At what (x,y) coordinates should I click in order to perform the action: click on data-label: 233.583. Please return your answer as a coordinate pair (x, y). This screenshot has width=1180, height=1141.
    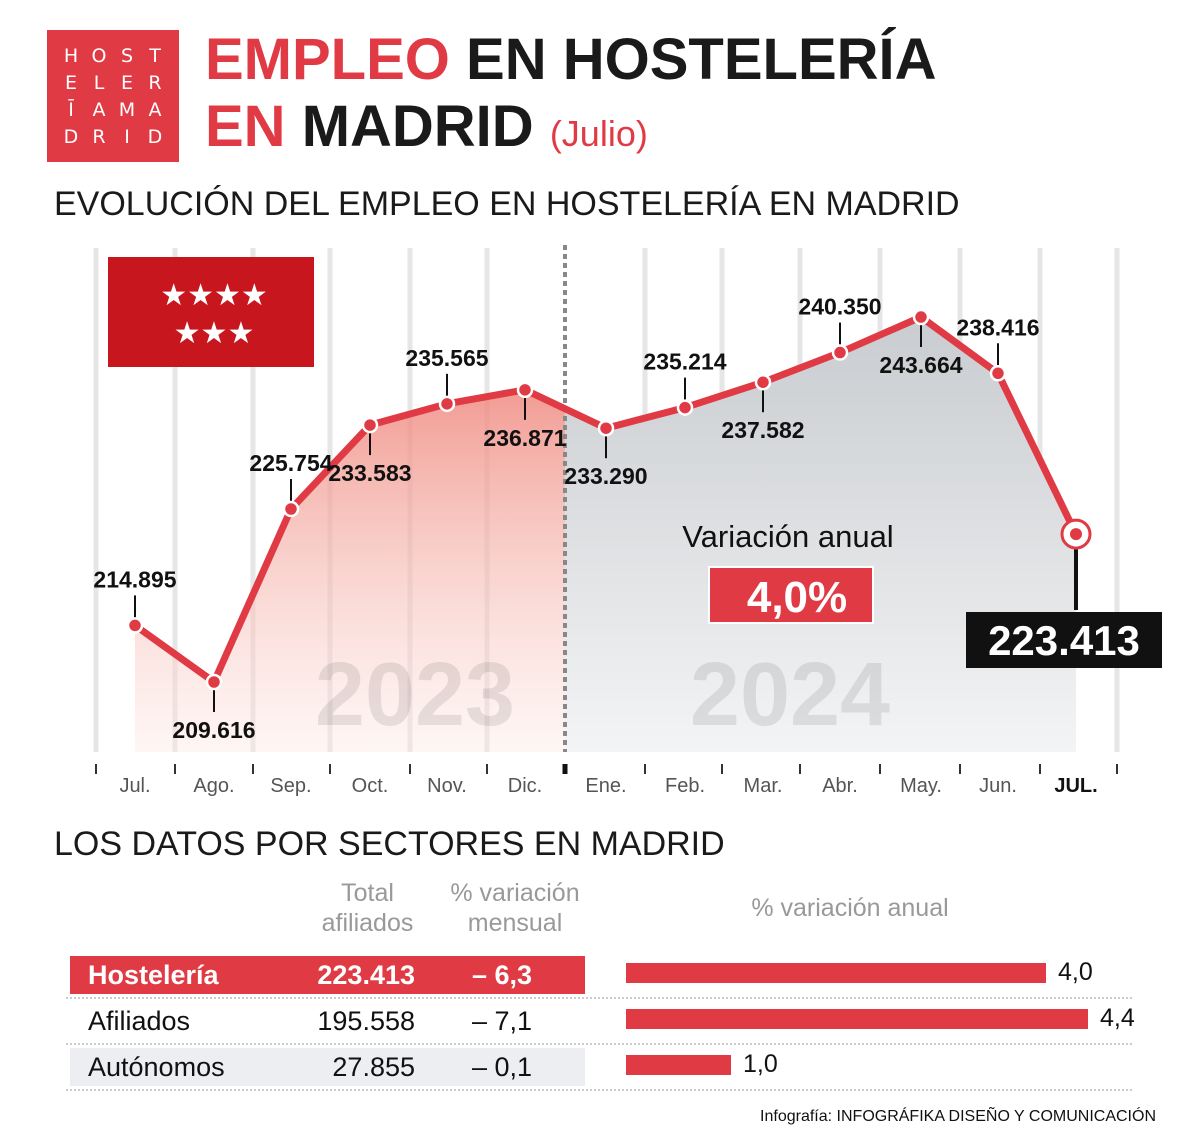
    Looking at the image, I should click on (369, 473).